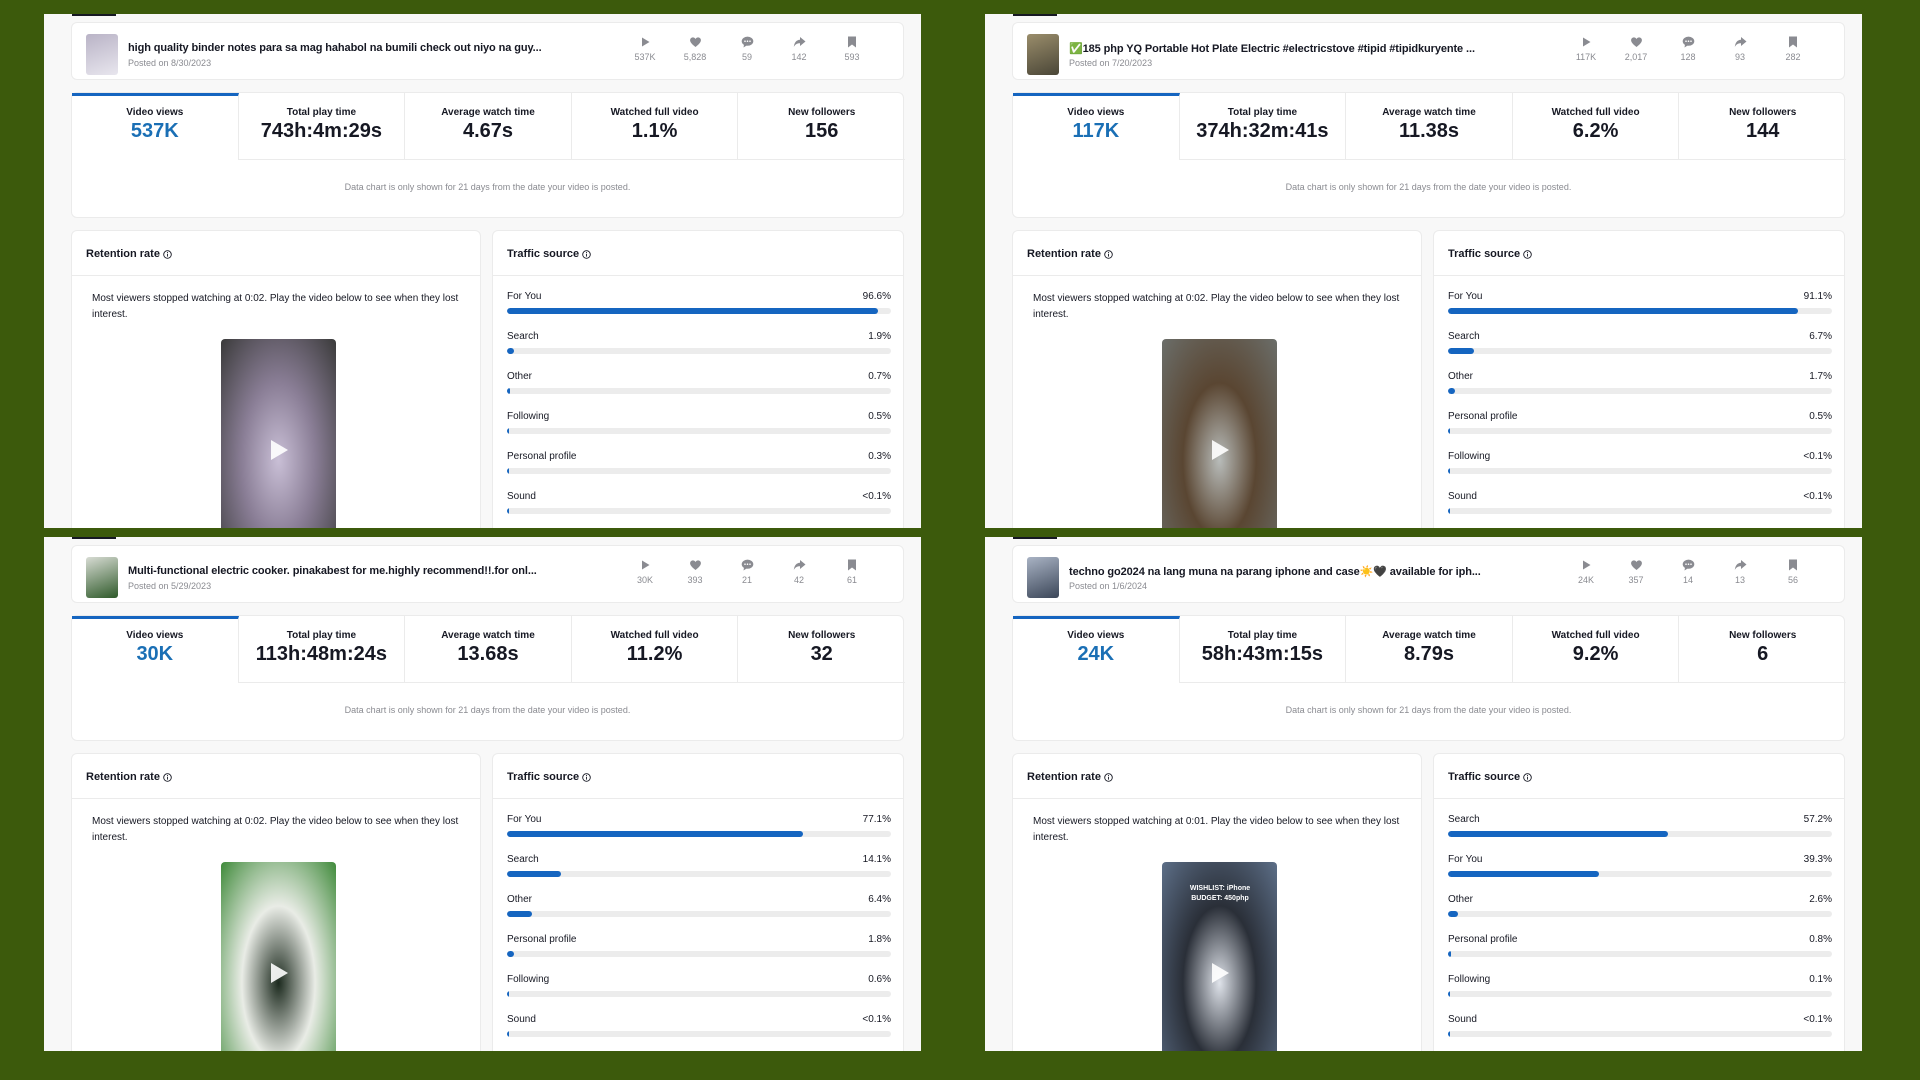  Describe the element at coordinates (276, 275) in the screenshot. I see `divider` at that location.